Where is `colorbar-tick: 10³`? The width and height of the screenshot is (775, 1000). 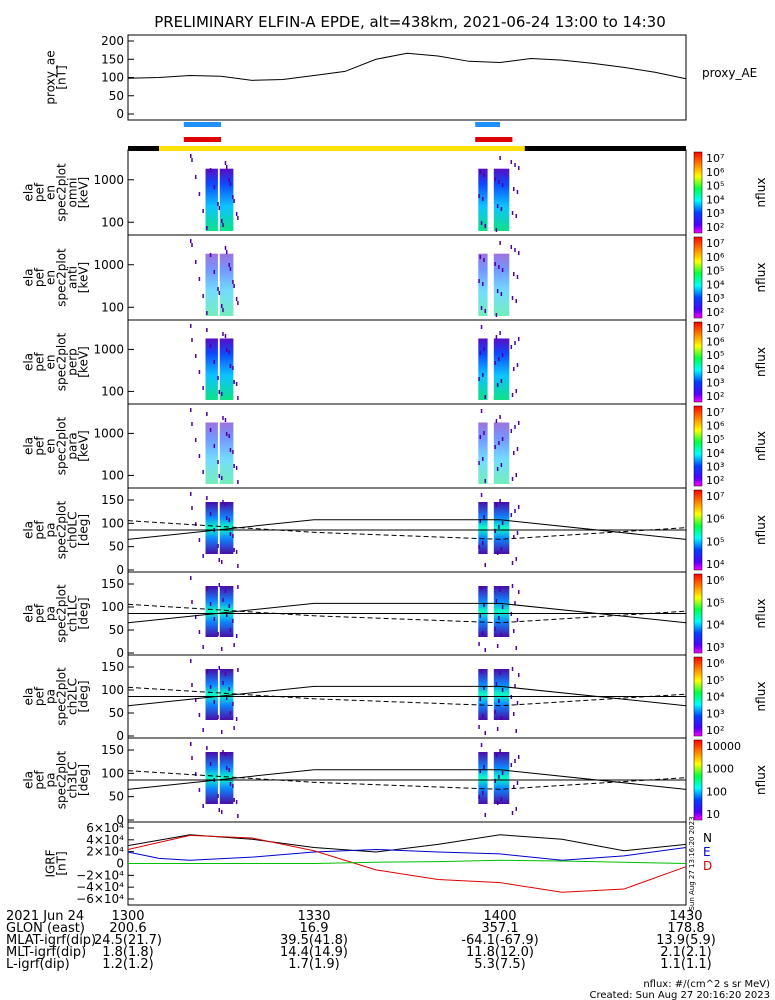 colorbar-tick: 10³ is located at coordinates (715, 647).